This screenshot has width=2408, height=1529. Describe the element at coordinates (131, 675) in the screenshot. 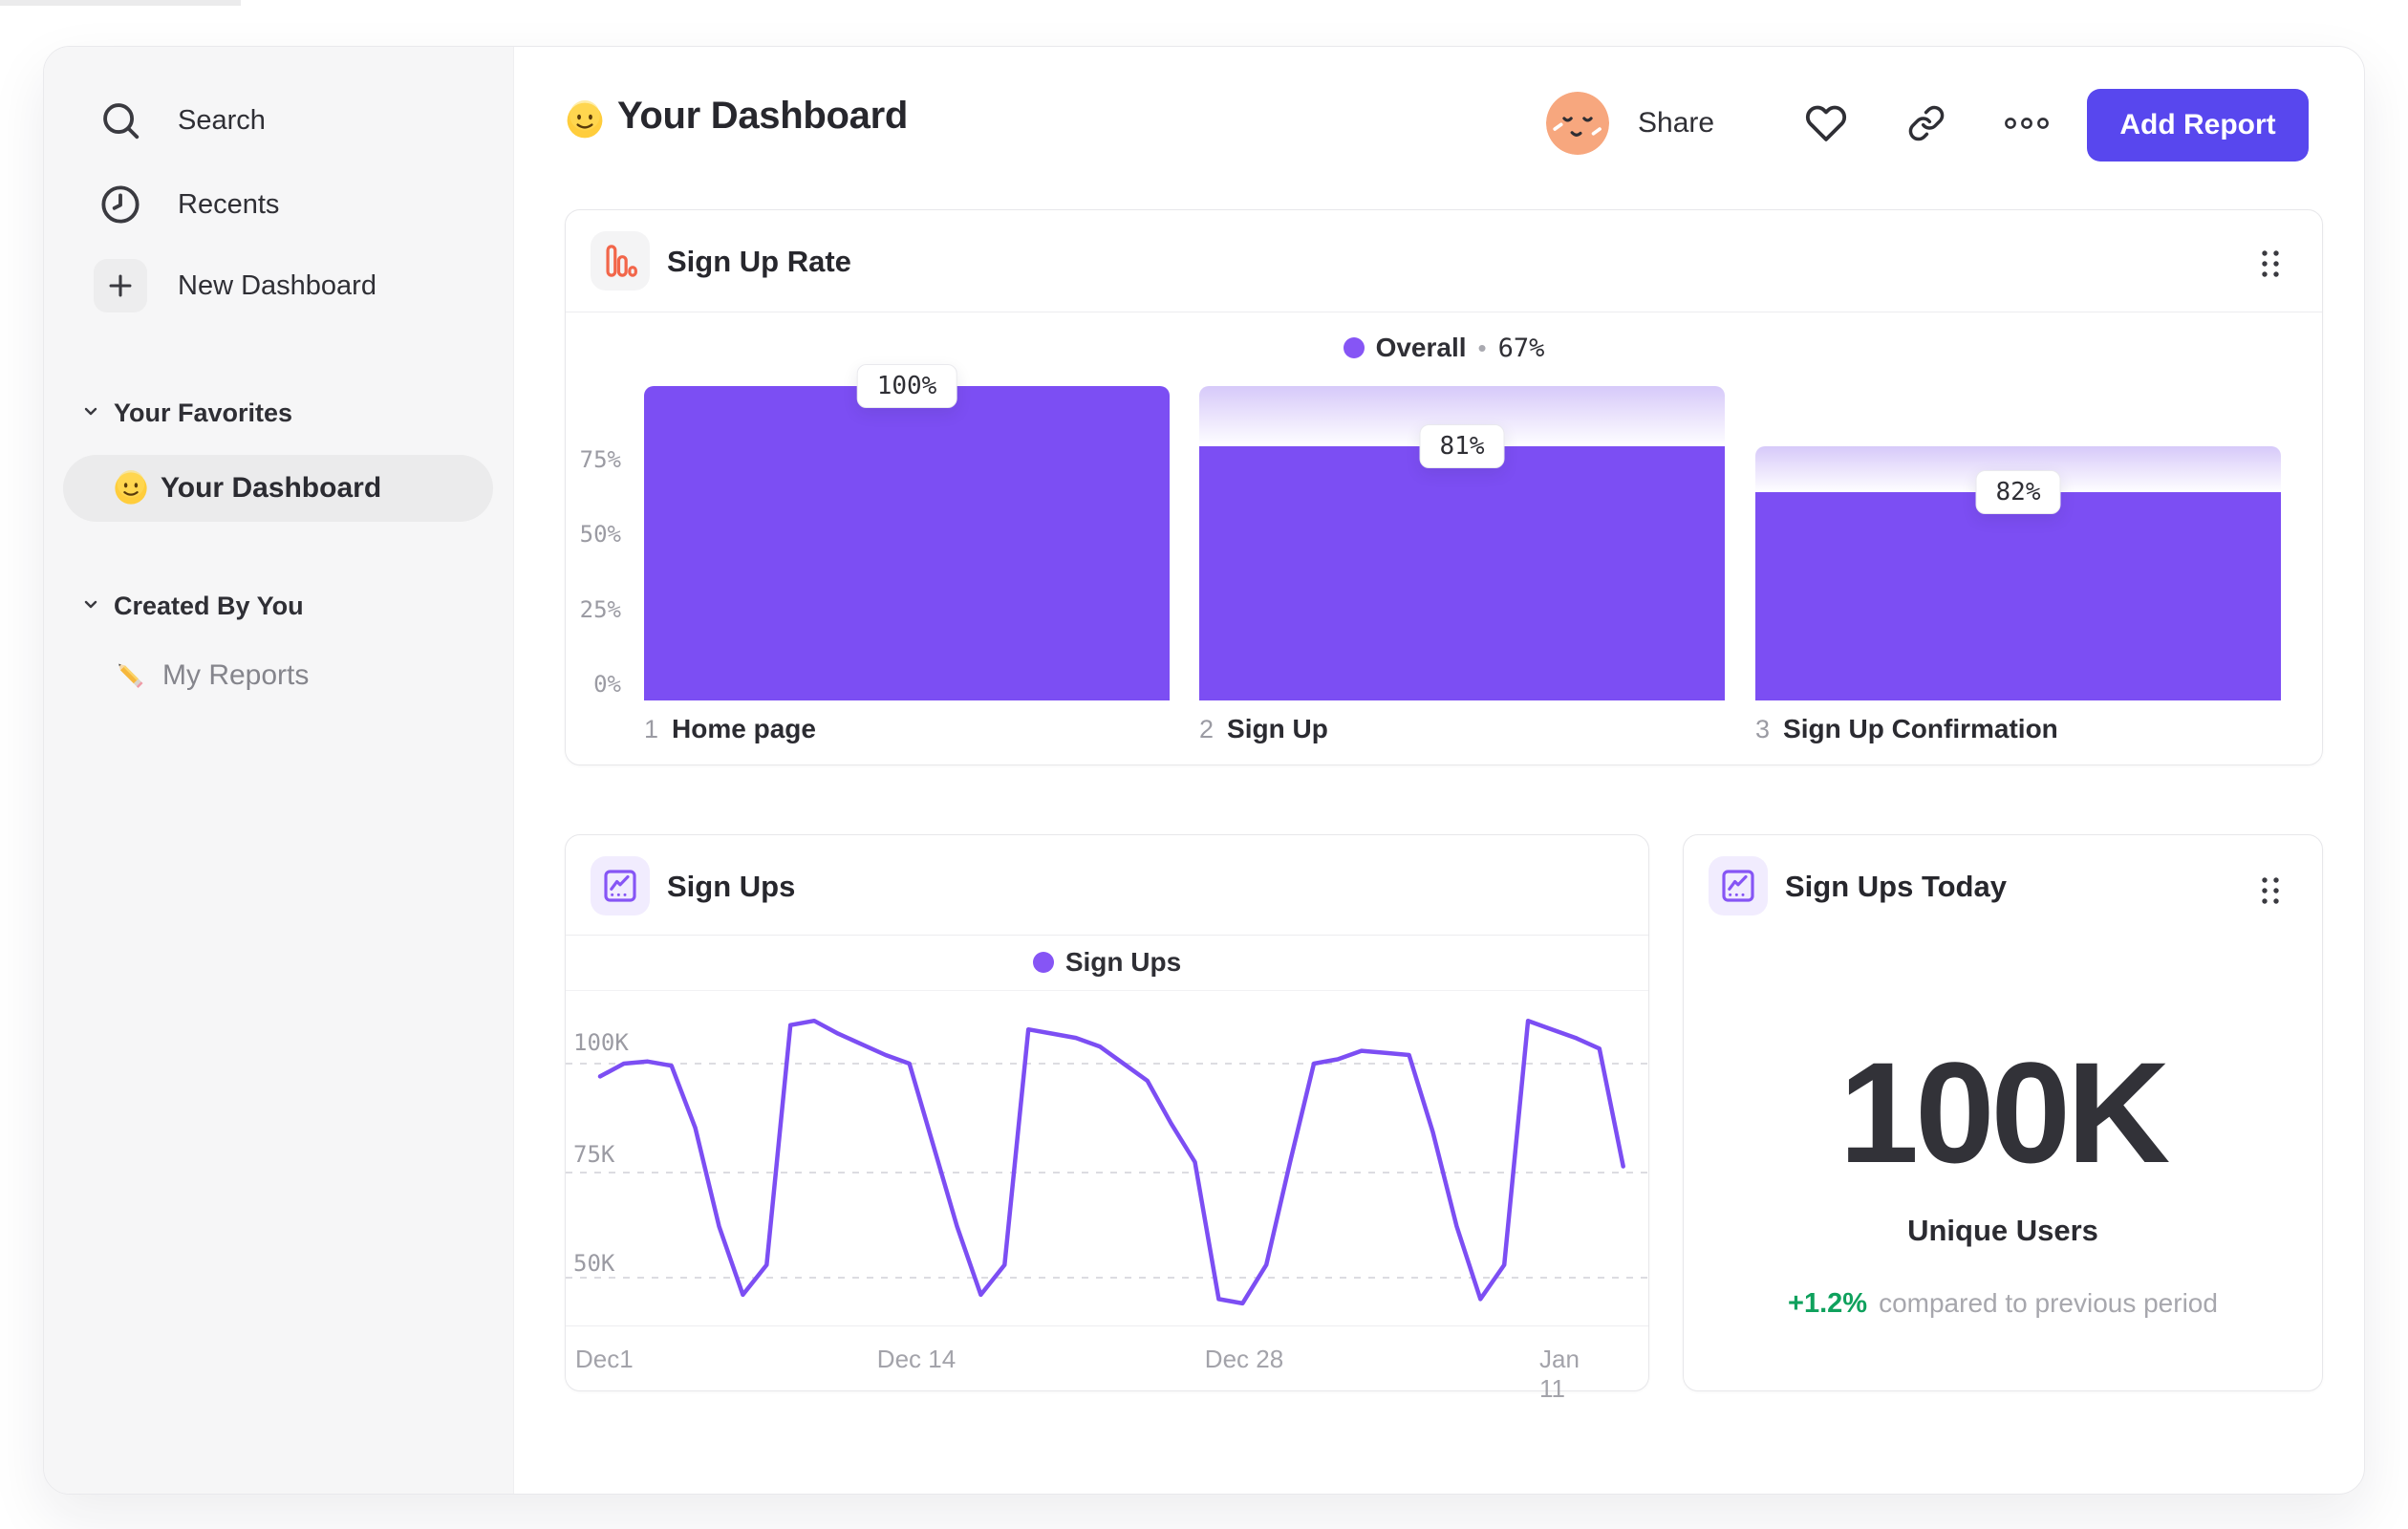

I see `pencil-emoji` at that location.